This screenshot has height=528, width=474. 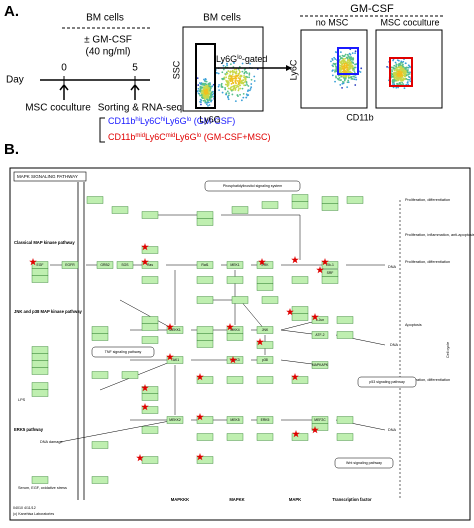 What do you see at coordinates (22, 400) in the screenshot?
I see `input: LPS` at bounding box center [22, 400].